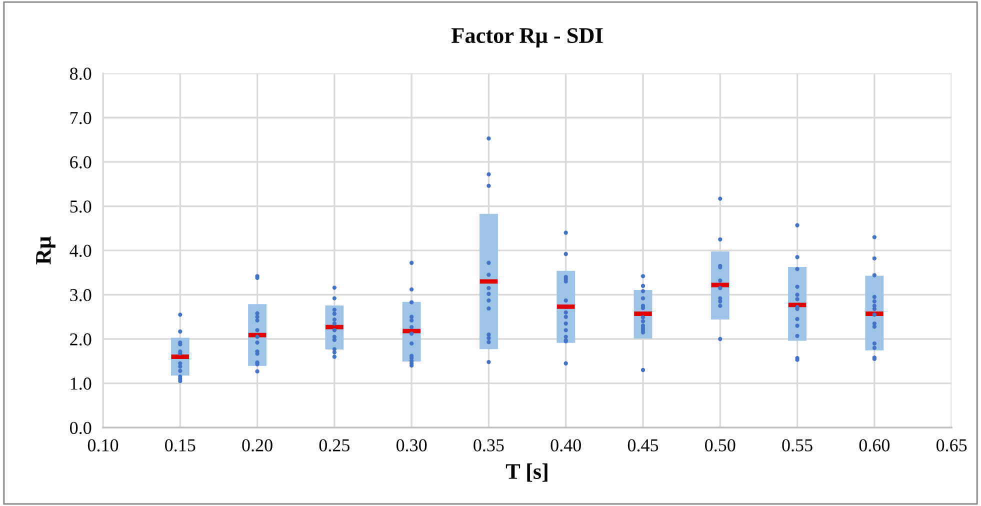 The width and height of the screenshot is (981, 506). What do you see at coordinates (797, 445) in the screenshot?
I see `x-tick-label: 0.55` at bounding box center [797, 445].